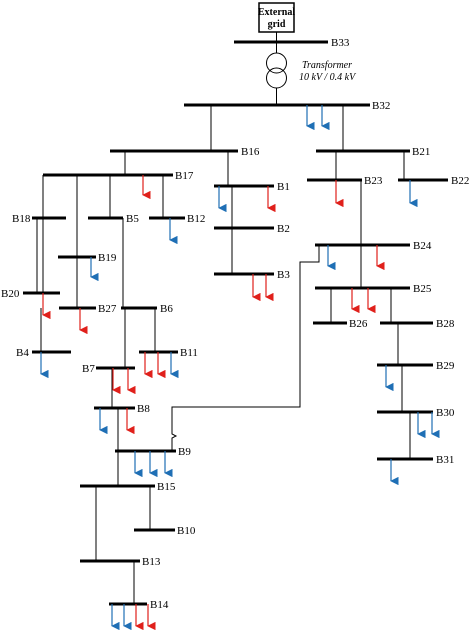 This screenshot has height=630, width=474. What do you see at coordinates (88, 369) in the screenshot?
I see `bus-label-b7: B7` at bounding box center [88, 369].